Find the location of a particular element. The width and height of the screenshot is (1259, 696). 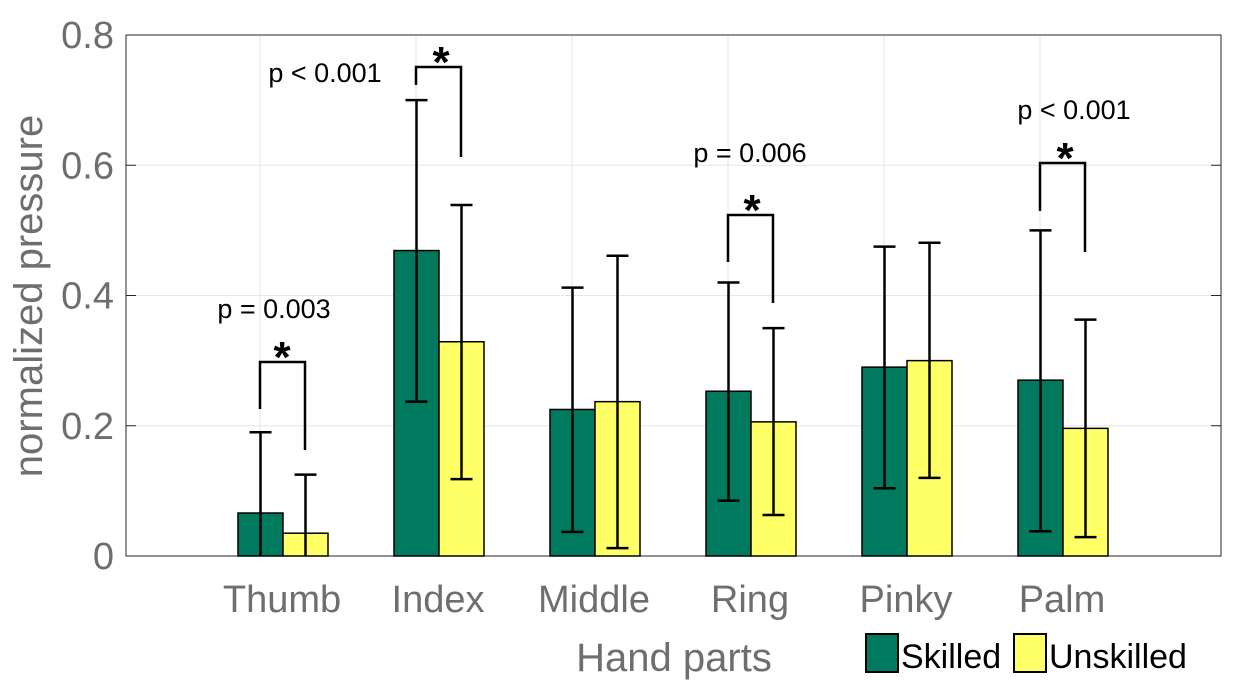

legend-label-skilled: Skilled is located at coordinates (951, 657).